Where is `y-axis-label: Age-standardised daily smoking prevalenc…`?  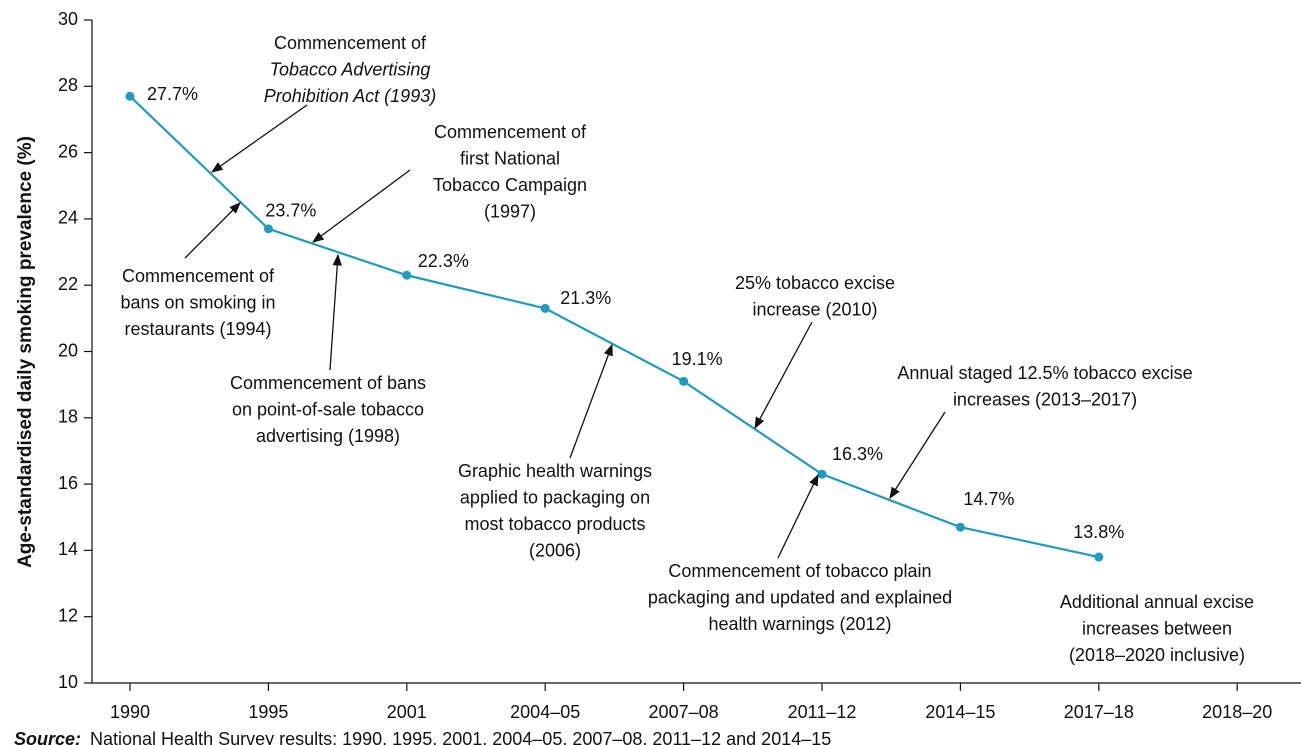 y-axis-label: Age-standardised daily smoking prevalenc… is located at coordinates (25, 352).